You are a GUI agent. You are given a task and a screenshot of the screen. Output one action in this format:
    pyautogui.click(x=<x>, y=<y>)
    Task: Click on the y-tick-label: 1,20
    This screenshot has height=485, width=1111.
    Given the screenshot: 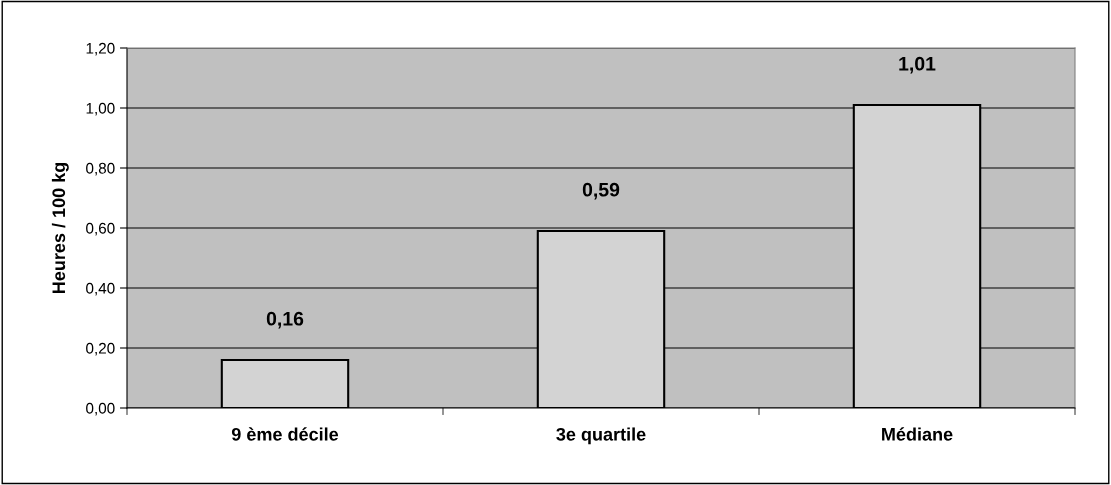 What is the action you would take?
    pyautogui.click(x=100, y=49)
    